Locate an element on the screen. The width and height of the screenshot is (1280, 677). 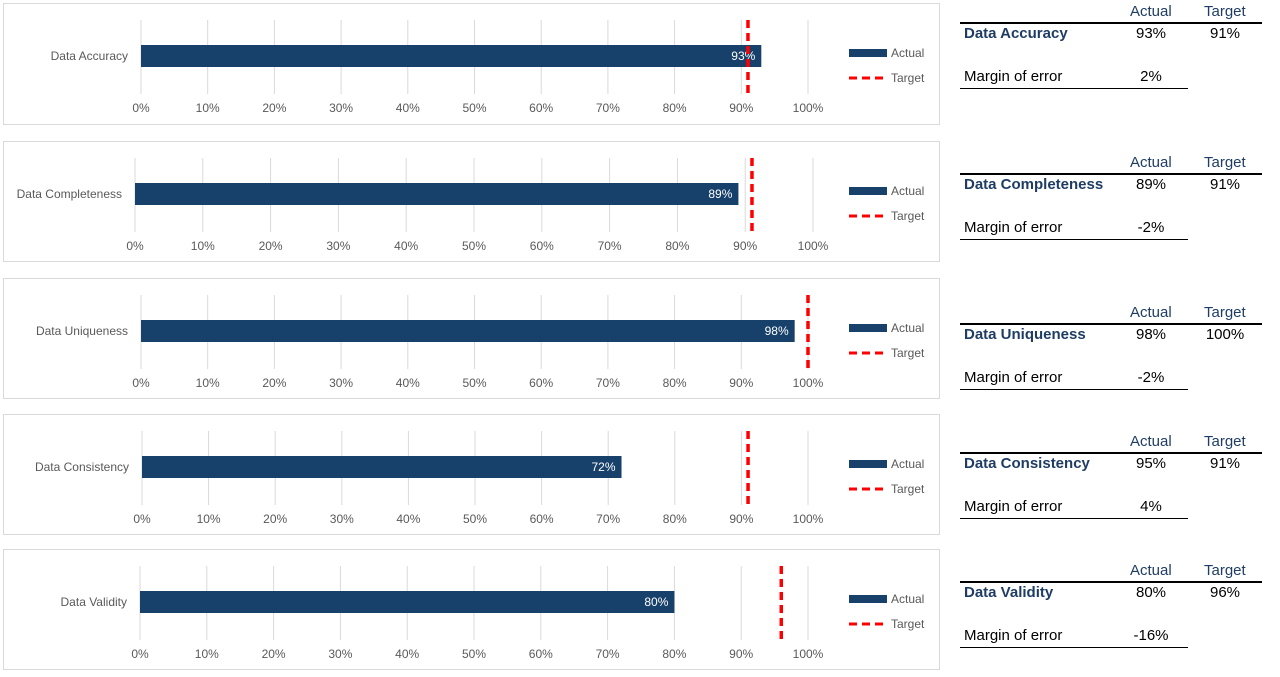
actual-value: 80% is located at coordinates (1151, 592).